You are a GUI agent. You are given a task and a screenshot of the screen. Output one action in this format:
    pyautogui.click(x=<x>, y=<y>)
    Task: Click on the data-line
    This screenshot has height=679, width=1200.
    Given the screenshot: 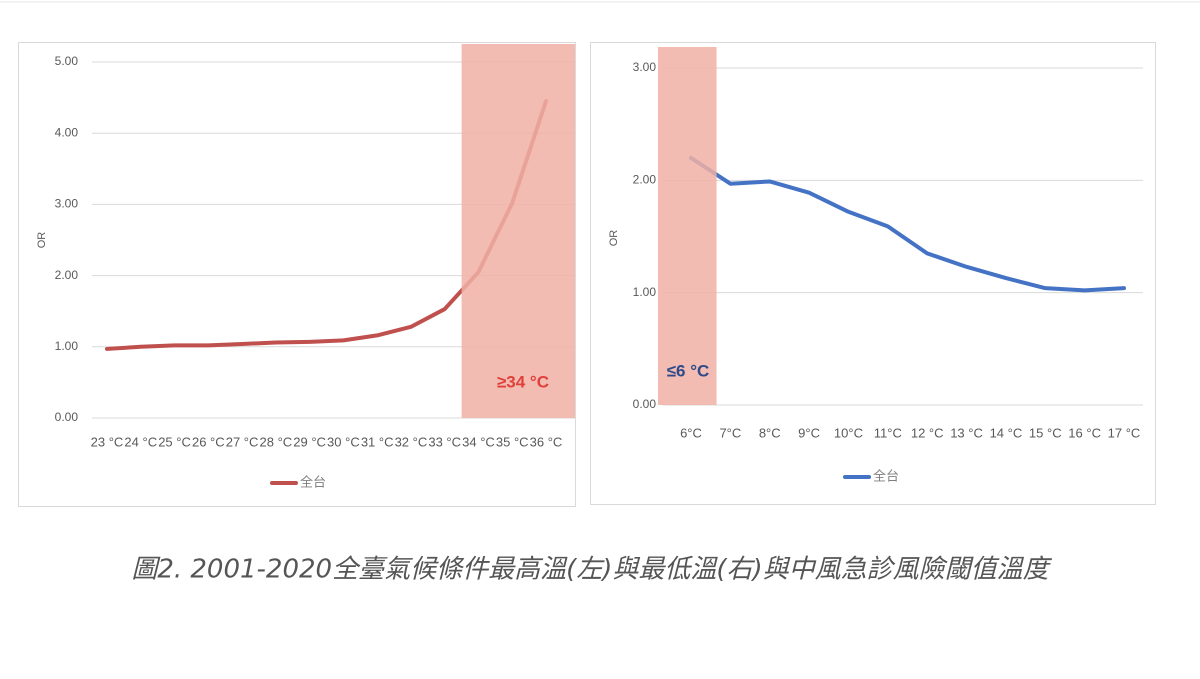 What is the action you would take?
    pyautogui.click(x=907, y=224)
    